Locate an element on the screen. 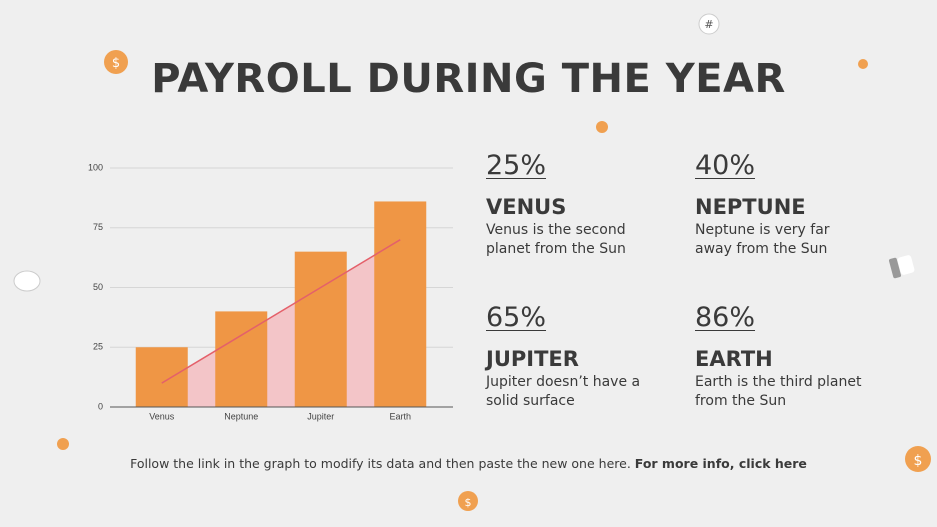 This screenshot has height=527, width=937. stat-text: Earth is the third planet from the Sun is located at coordinates (778, 391).